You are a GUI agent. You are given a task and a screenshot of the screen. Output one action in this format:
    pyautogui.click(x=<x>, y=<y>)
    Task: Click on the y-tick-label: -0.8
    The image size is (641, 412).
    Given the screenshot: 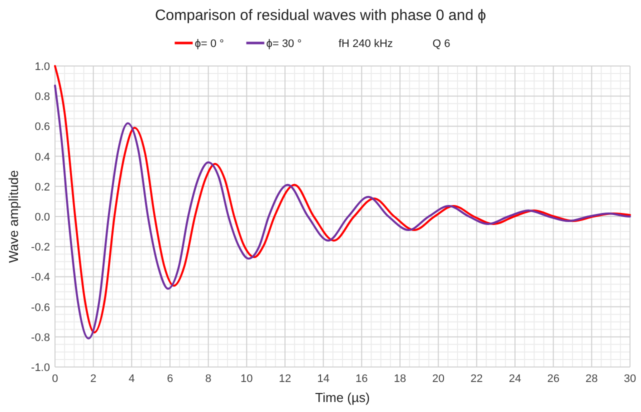 What is the action you would take?
    pyautogui.click(x=40, y=338)
    